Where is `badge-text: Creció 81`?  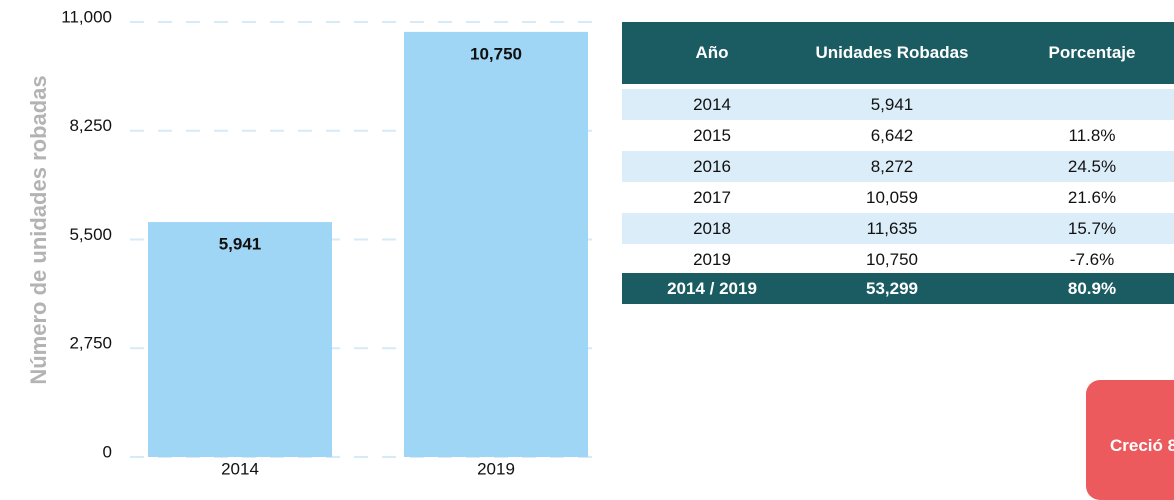 badge-text: Creció 81 is located at coordinates (1142, 445).